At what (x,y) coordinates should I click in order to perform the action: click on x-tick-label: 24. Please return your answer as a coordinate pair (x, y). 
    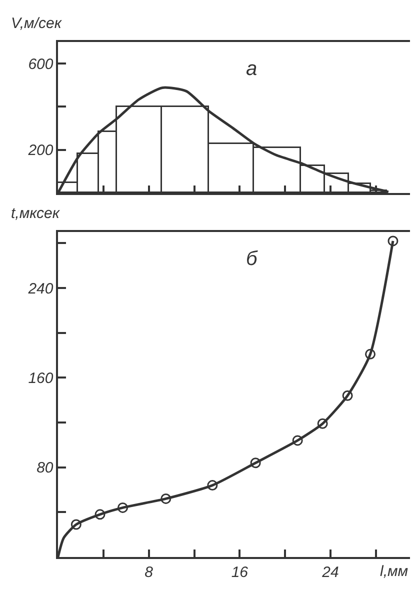
    Looking at the image, I should click on (330, 572).